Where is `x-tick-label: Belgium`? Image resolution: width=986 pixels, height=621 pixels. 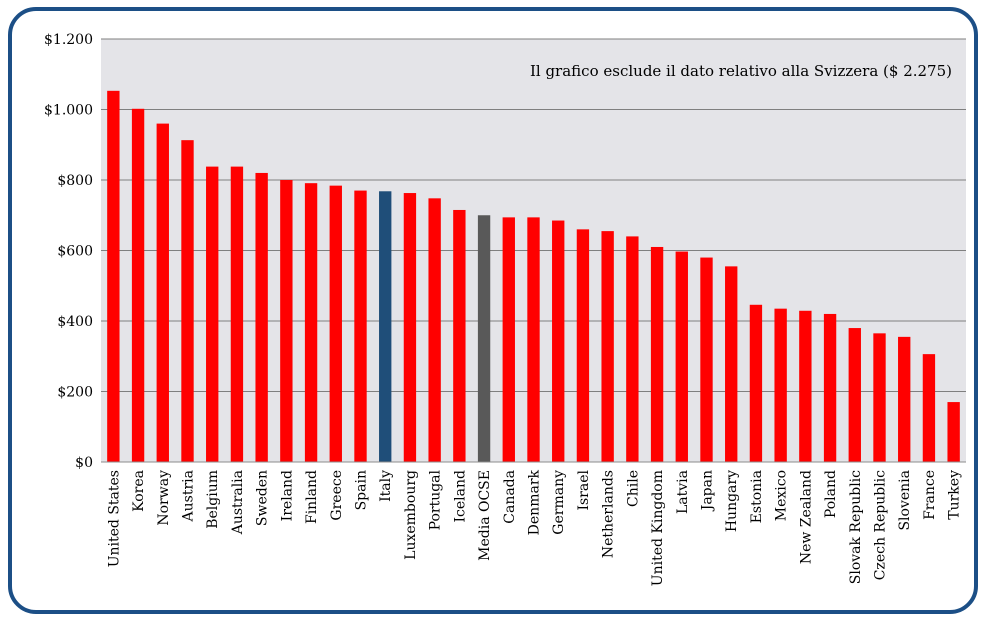 x-tick-label: Belgium is located at coordinates (213, 499).